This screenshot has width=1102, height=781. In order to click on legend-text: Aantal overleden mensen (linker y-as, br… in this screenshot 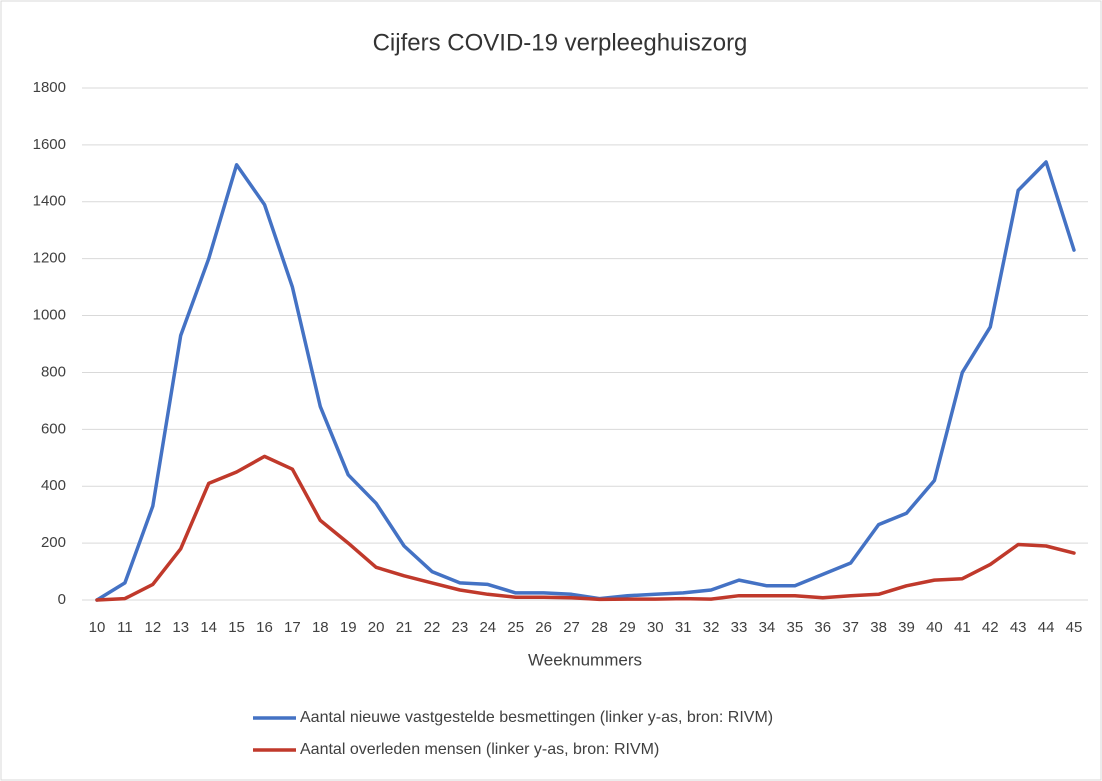, I will do `click(479, 749)`.